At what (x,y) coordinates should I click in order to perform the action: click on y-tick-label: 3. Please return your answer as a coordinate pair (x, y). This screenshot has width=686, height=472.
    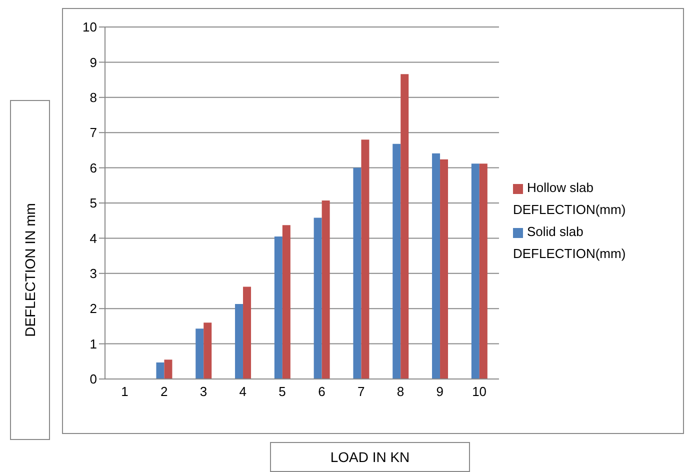
    Looking at the image, I should click on (93, 274).